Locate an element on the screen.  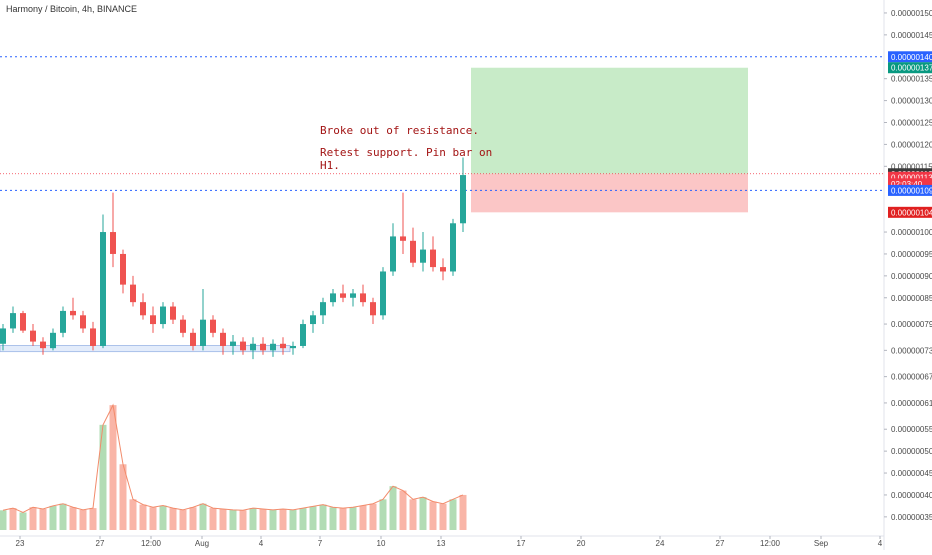
price-badge-label: 0.00000140 is located at coordinates (911, 57).